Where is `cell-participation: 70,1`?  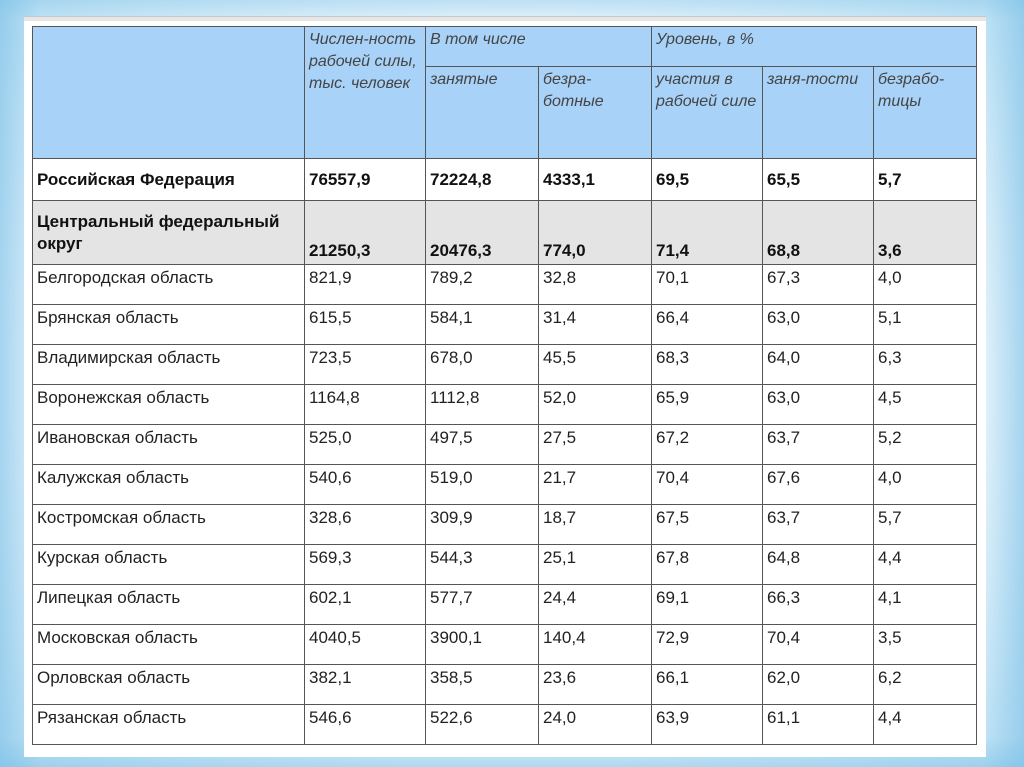 cell-participation: 70,1 is located at coordinates (707, 284).